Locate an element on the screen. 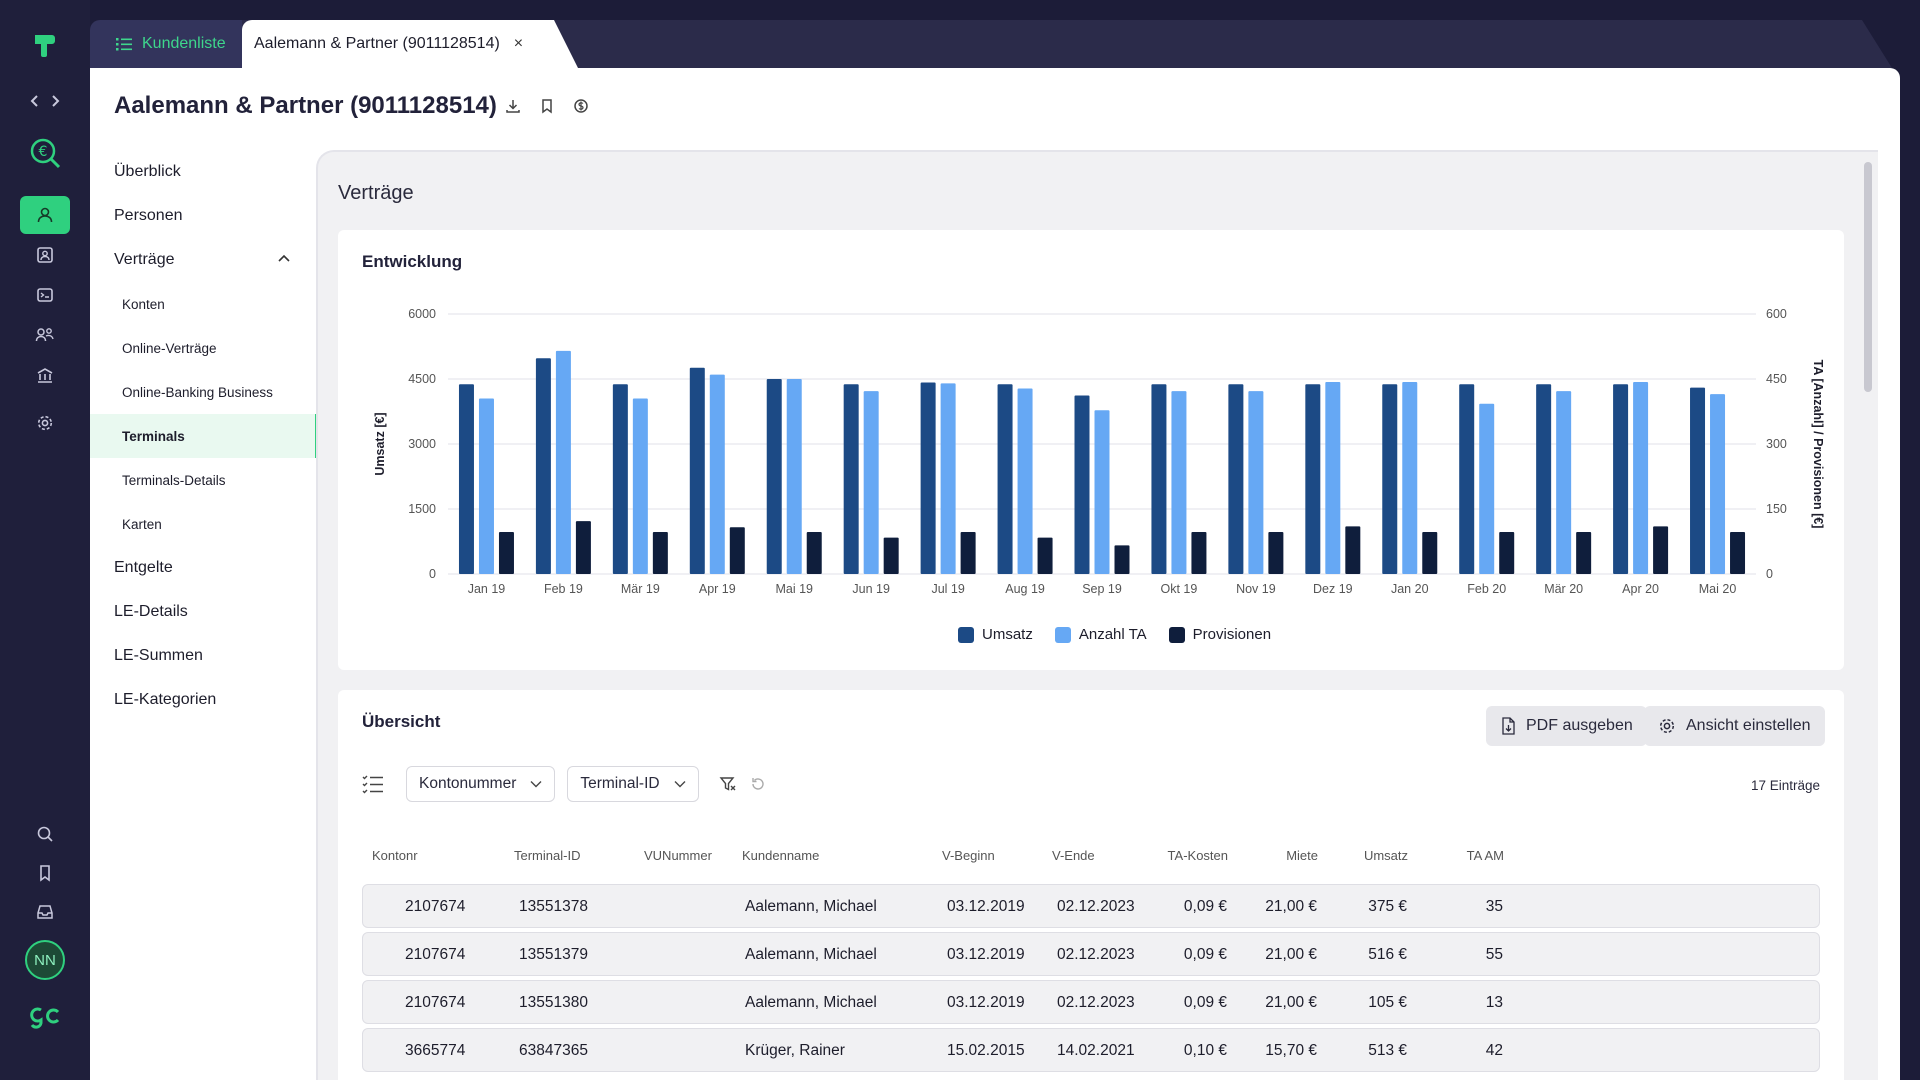  nav-personen: Personen is located at coordinates (203, 216).